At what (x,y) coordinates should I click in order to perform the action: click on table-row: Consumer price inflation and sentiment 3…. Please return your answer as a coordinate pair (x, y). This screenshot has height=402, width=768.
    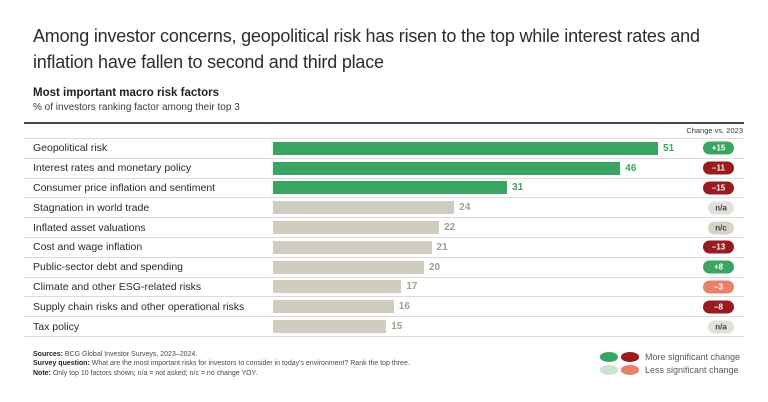
    Looking at the image, I should click on (384, 187).